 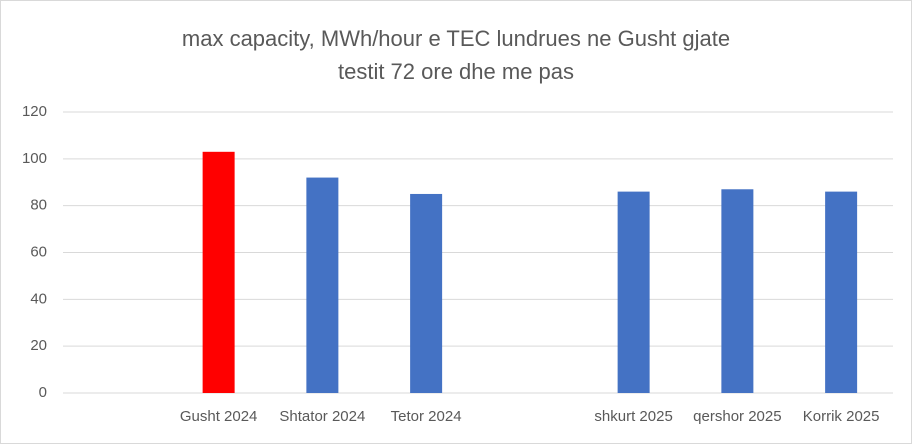 I want to click on x-tick-label: Korrik 2025, so click(x=841, y=416).